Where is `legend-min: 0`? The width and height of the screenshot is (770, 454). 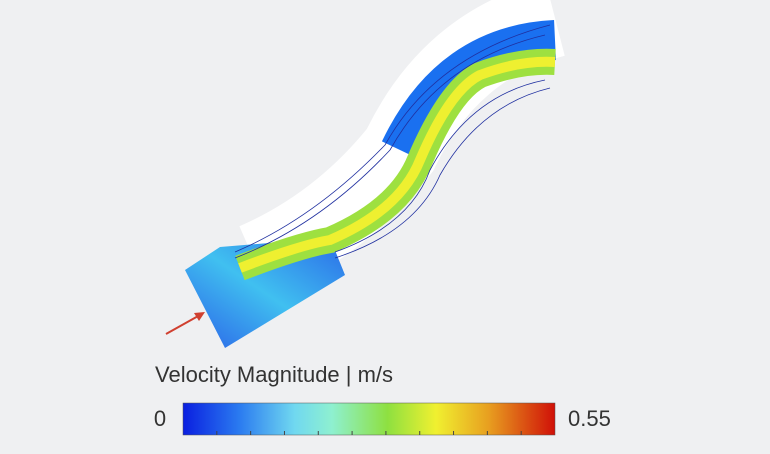
legend-min: 0 is located at coordinates (160, 418).